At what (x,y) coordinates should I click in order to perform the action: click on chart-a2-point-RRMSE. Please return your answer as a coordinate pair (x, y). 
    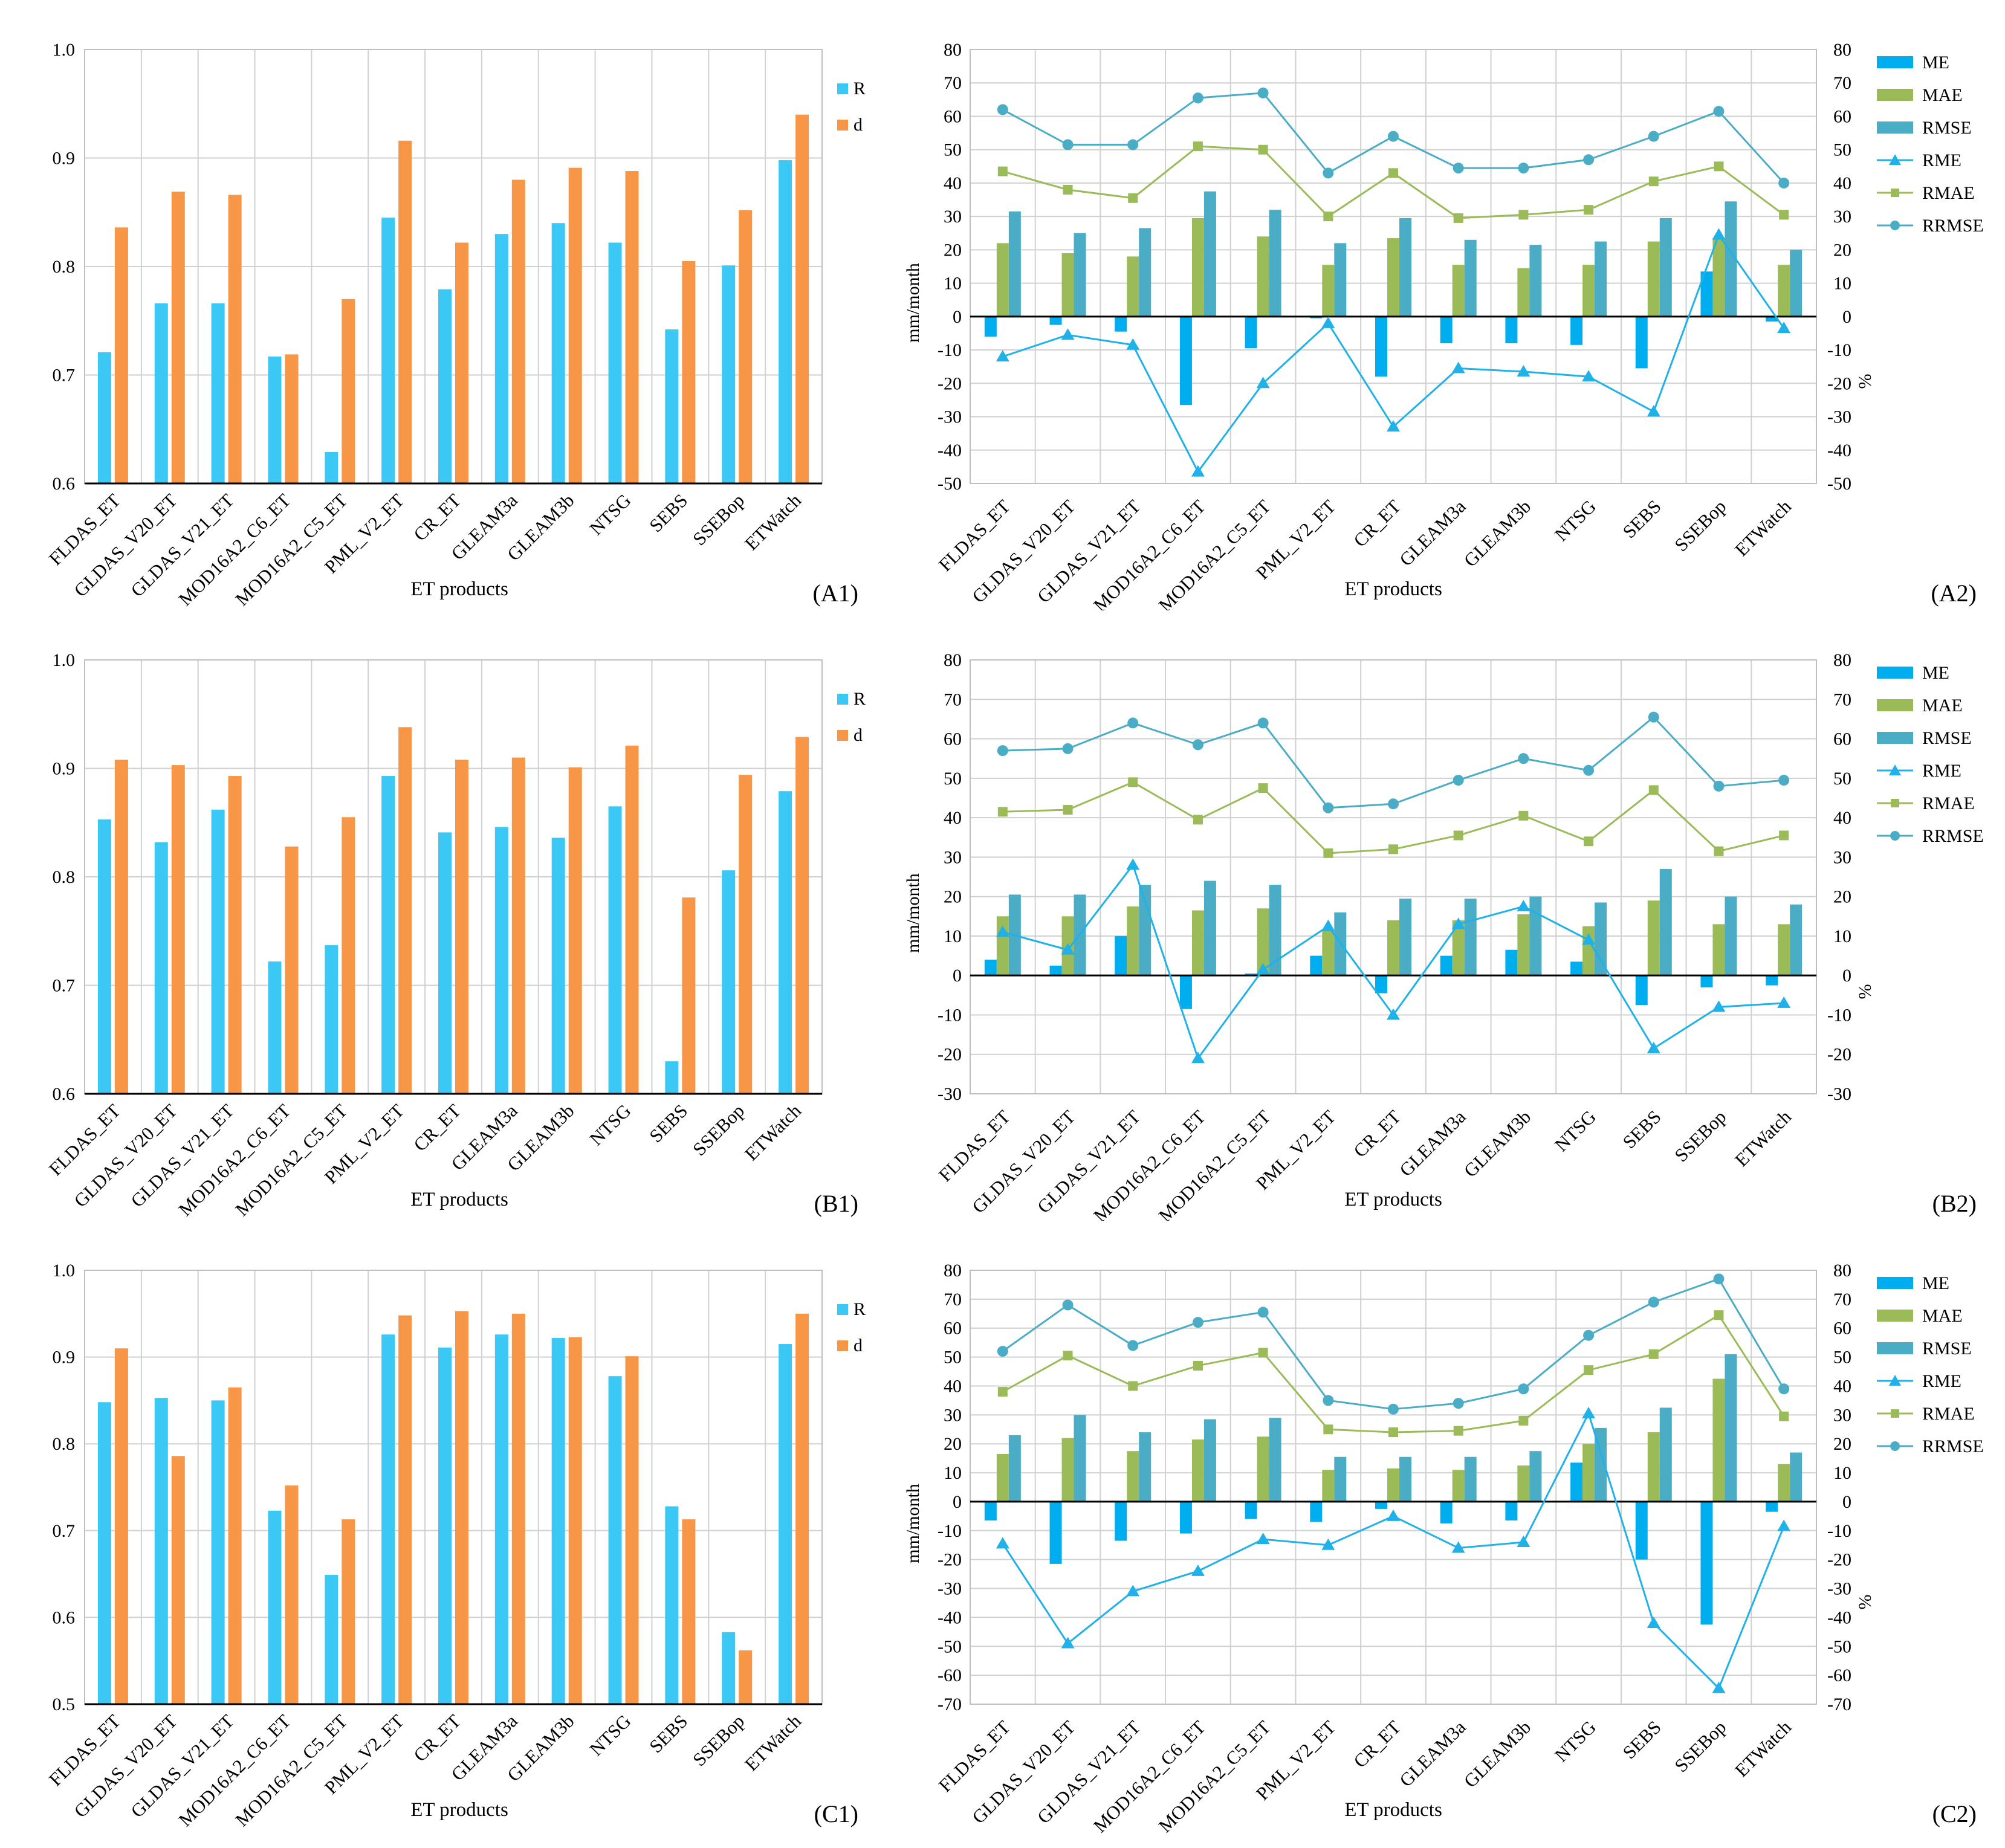
    Looking at the image, I should click on (1458, 168).